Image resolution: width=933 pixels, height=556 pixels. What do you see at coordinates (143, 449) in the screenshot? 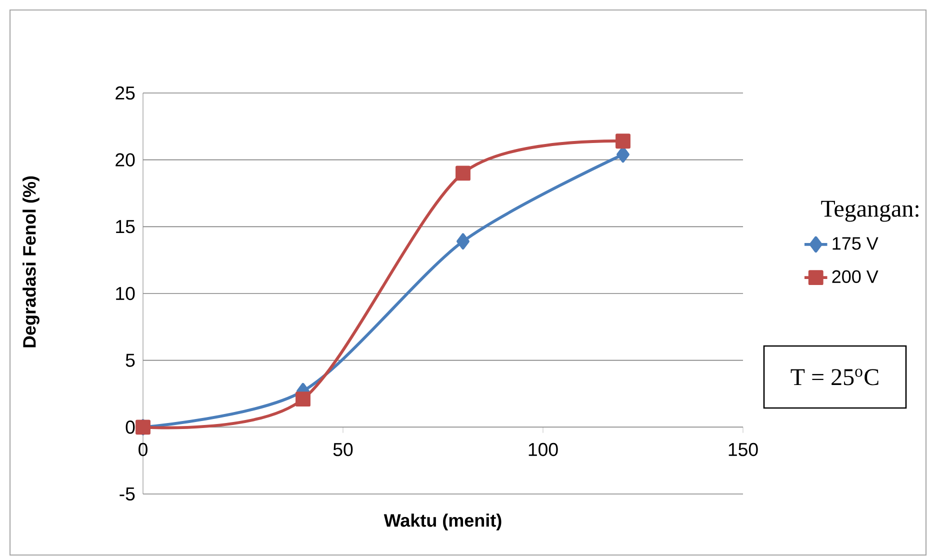
I see `x-tick-label: 0` at bounding box center [143, 449].